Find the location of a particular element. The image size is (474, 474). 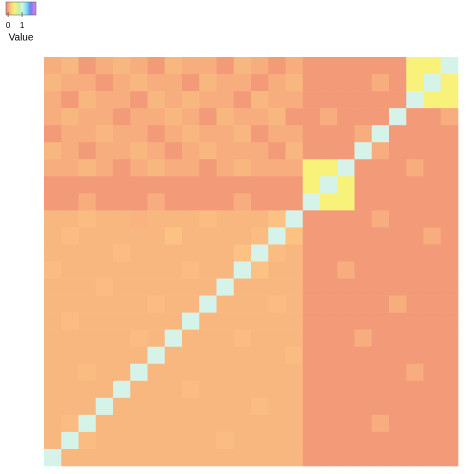

colorbar-tick-label: 1 is located at coordinates (22, 25).